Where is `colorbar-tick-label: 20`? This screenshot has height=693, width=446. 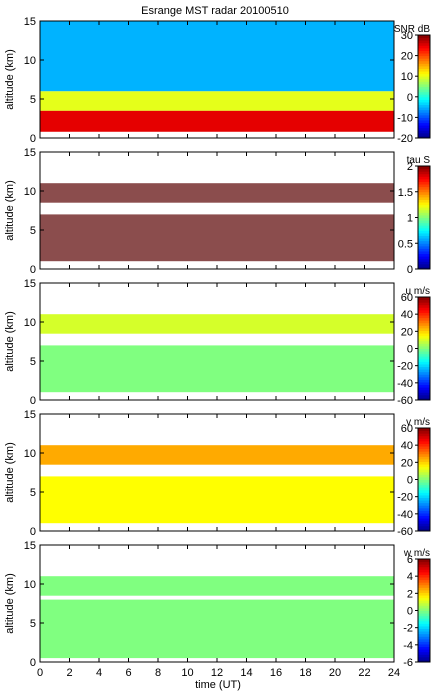 colorbar-tick-label: 20 is located at coordinates (407, 57).